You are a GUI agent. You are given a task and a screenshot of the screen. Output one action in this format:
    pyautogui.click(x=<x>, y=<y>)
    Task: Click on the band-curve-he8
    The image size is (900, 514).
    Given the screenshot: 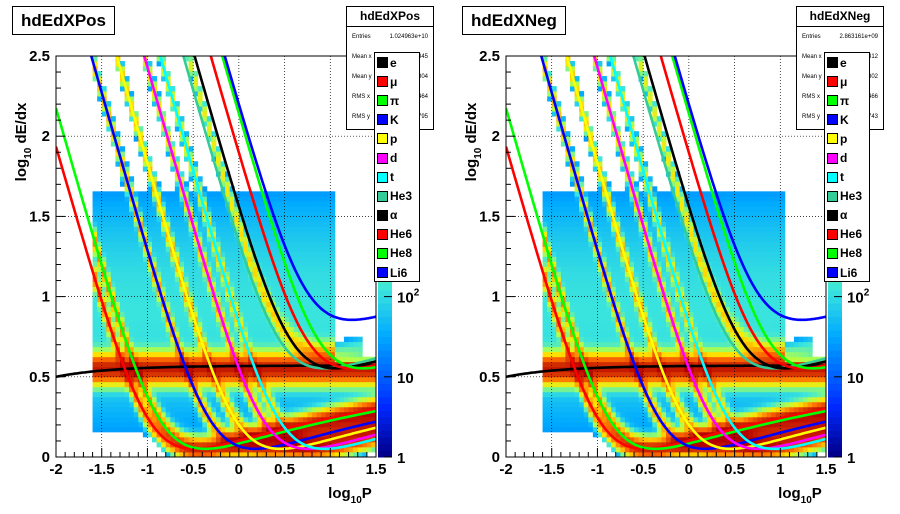 What is the action you would take?
    pyautogui.click(x=298, y=213)
    